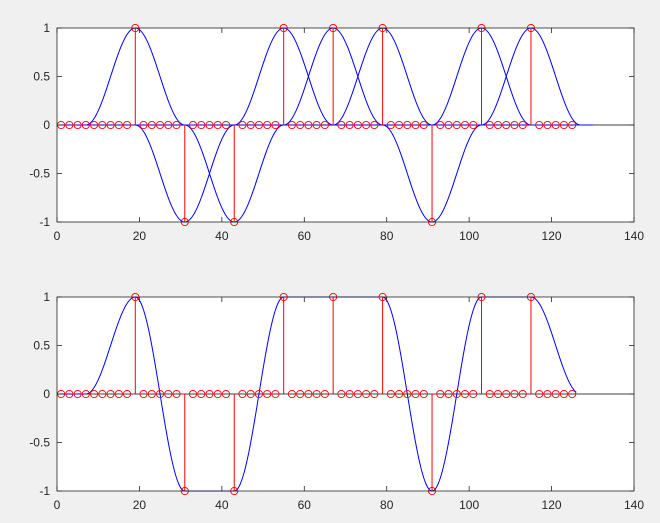 Image resolution: width=660 pixels, height=523 pixels. What do you see at coordinates (387, 505) in the screenshot?
I see `x-tick-label: 80` at bounding box center [387, 505].